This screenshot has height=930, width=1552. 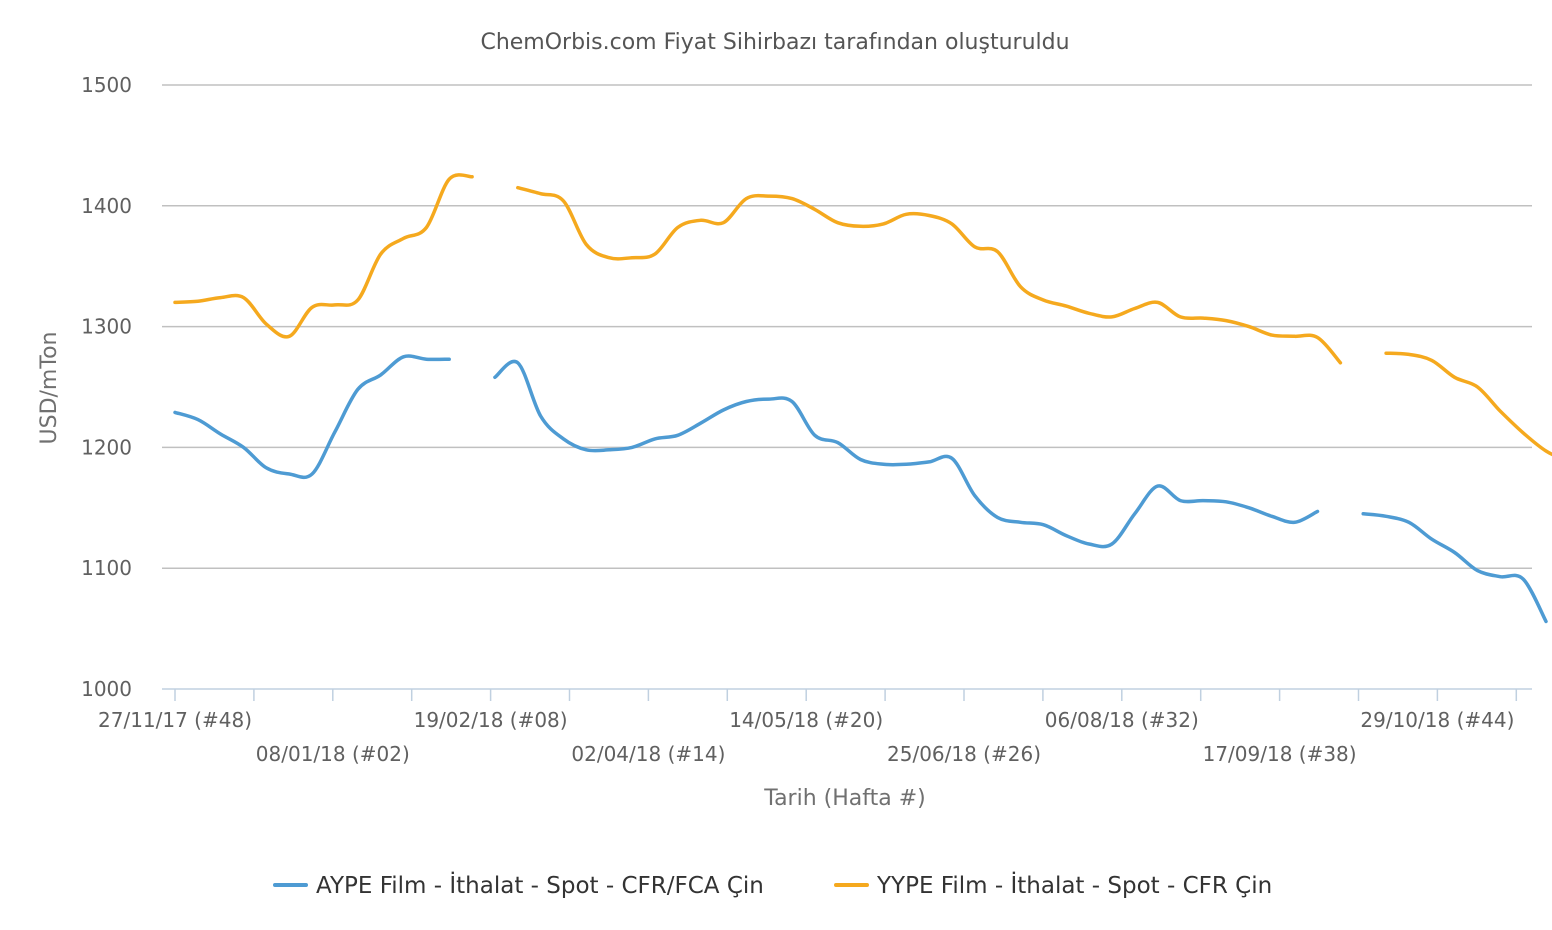 What do you see at coordinates (806, 720) in the screenshot?
I see `x-tick-label: 14/05/18 (#20)` at bounding box center [806, 720].